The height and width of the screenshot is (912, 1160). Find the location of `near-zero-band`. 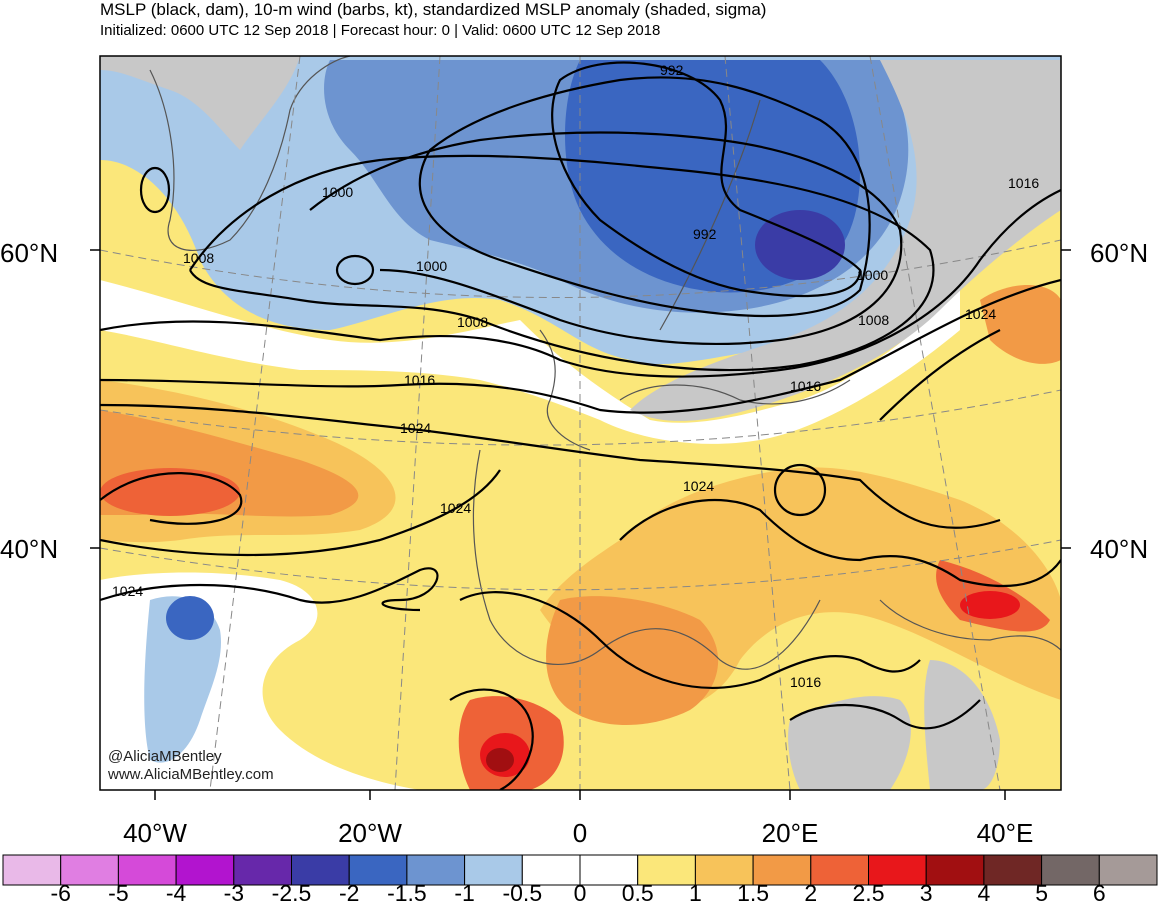

near-zero-band is located at coordinates (530, 362).